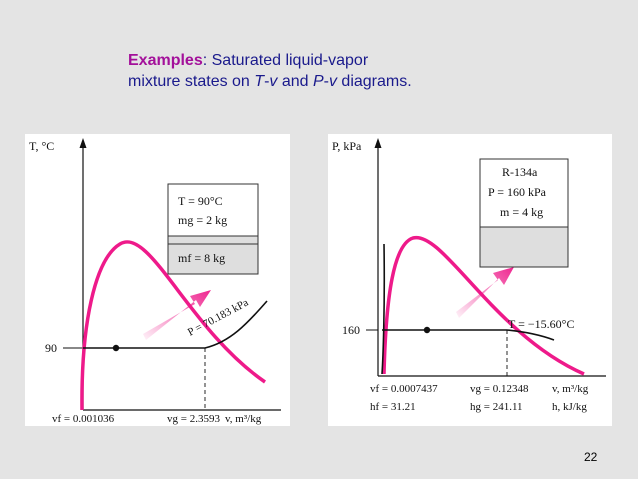  What do you see at coordinates (517, 192) in the screenshot?
I see `pv-box-line2: P = 160 kPa` at bounding box center [517, 192].